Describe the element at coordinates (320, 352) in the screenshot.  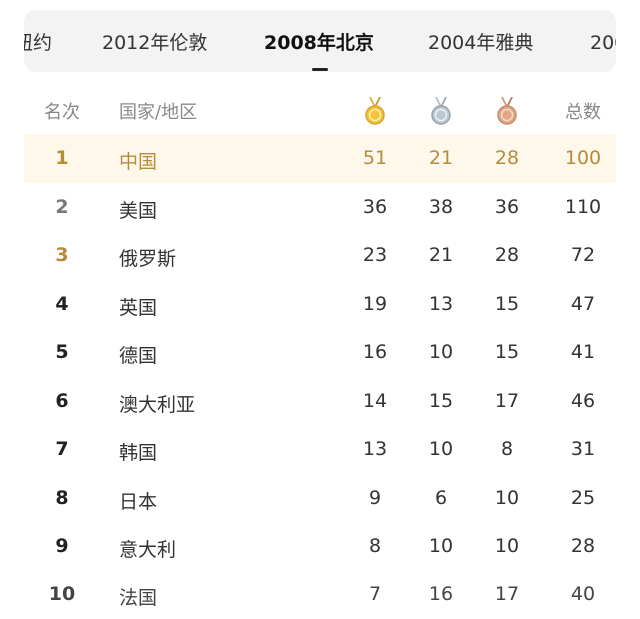
I see `table-row: 5 德国 16 10 15 41` at that location.